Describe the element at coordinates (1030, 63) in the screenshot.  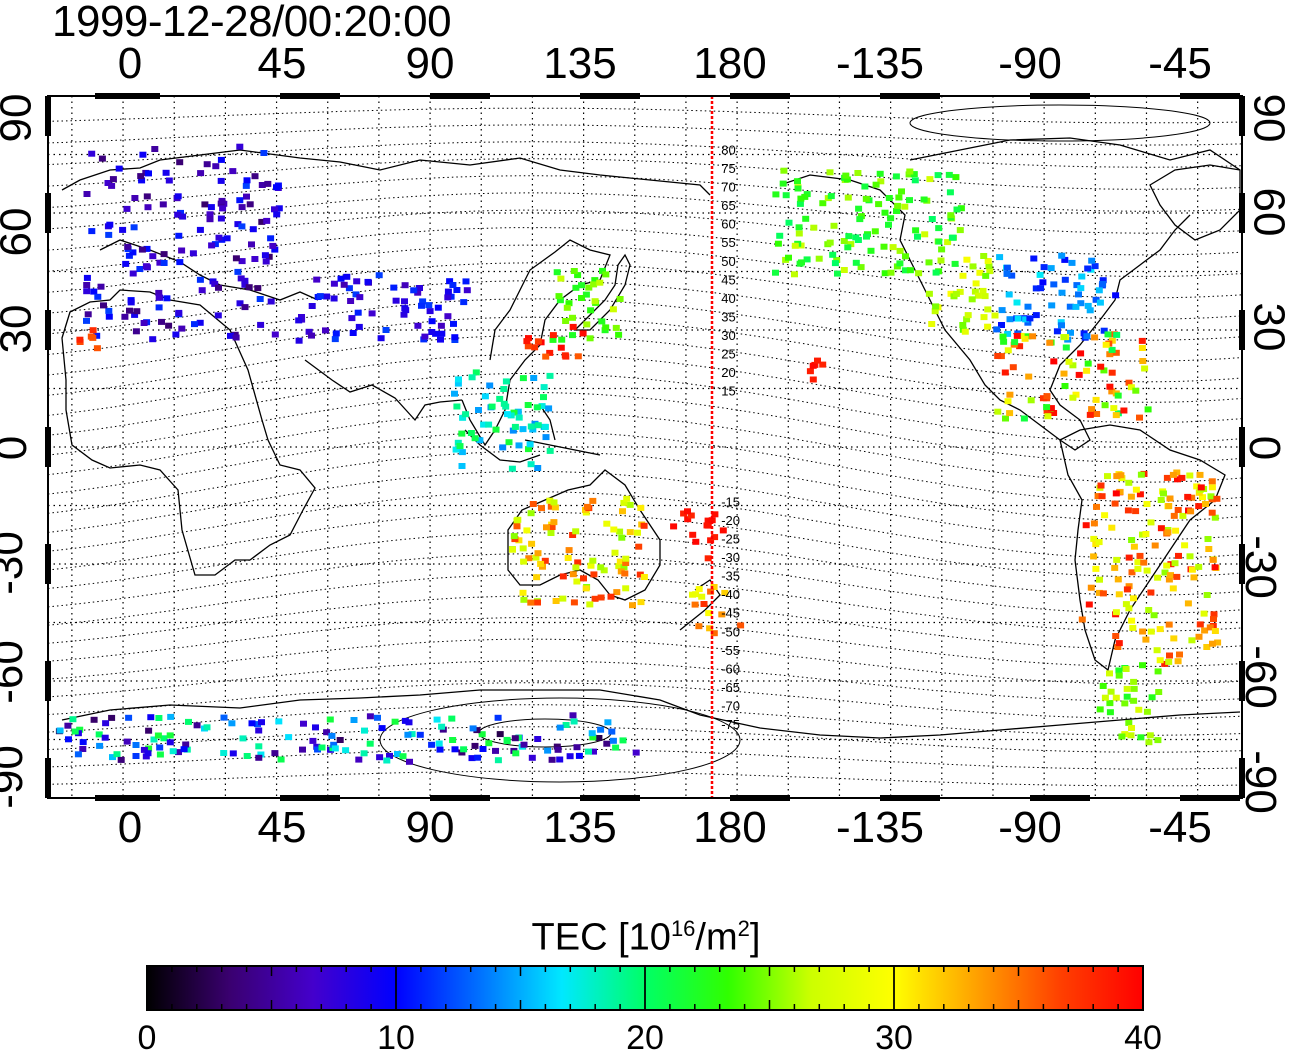
I see `top-x-tick: -90` at that location.